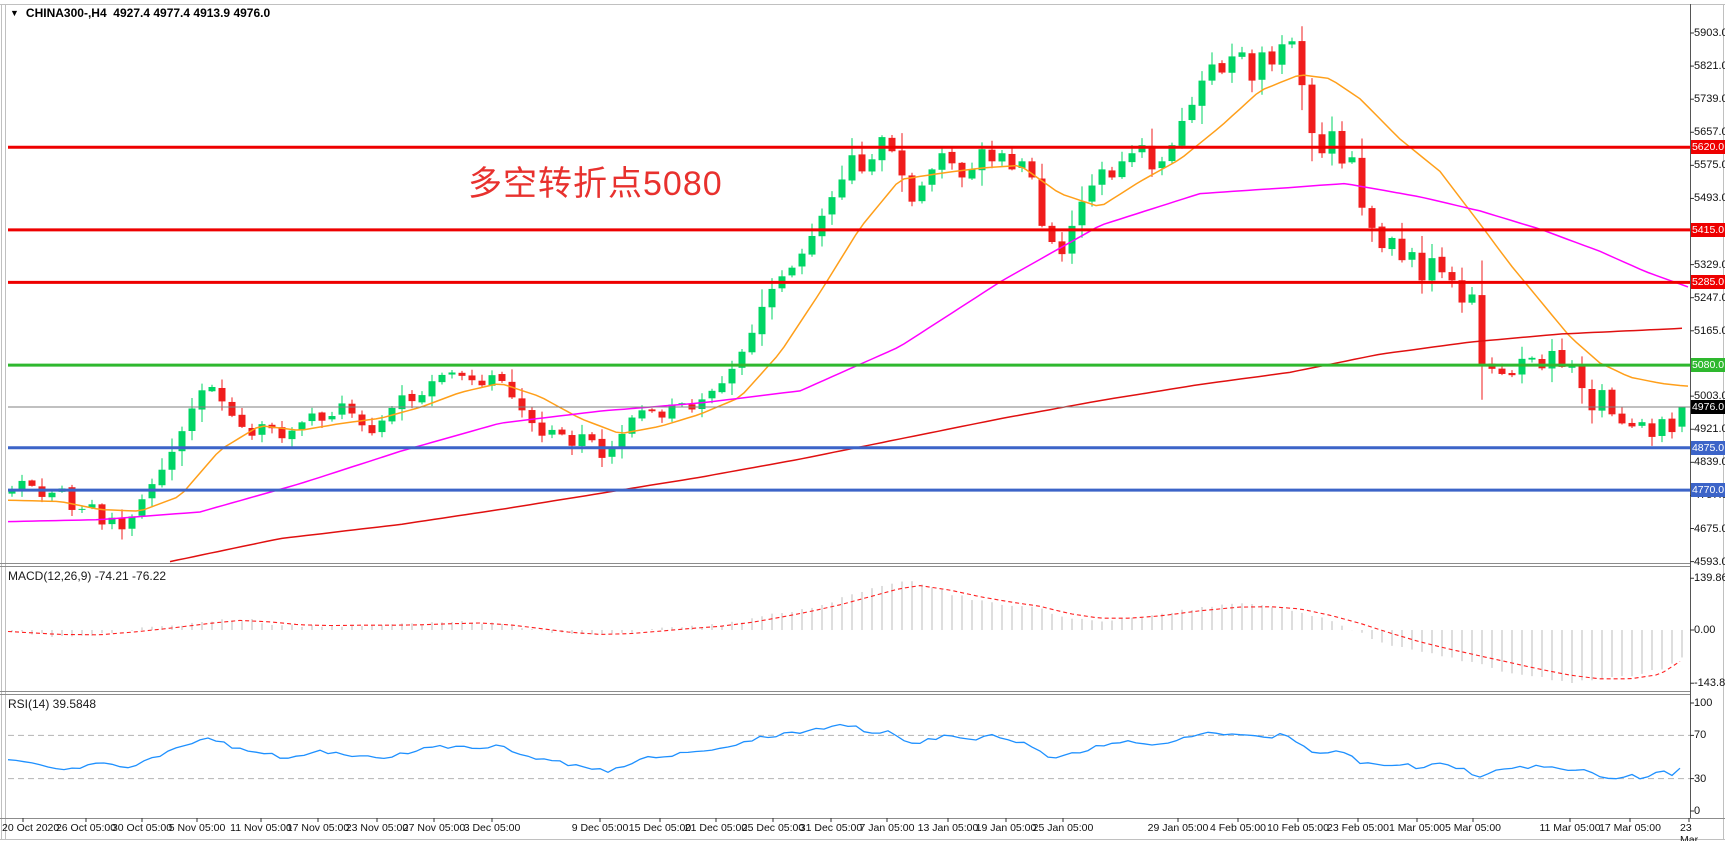 The image size is (1725, 841). Describe the element at coordinates (1709, 33) in the screenshot. I see `price-tick-label: 5903.0` at that location.